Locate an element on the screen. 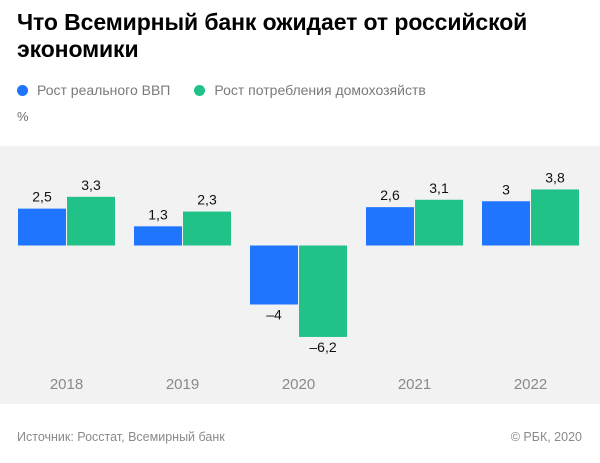  data-label-gdp-2021: 2,6 is located at coordinates (390, 195).